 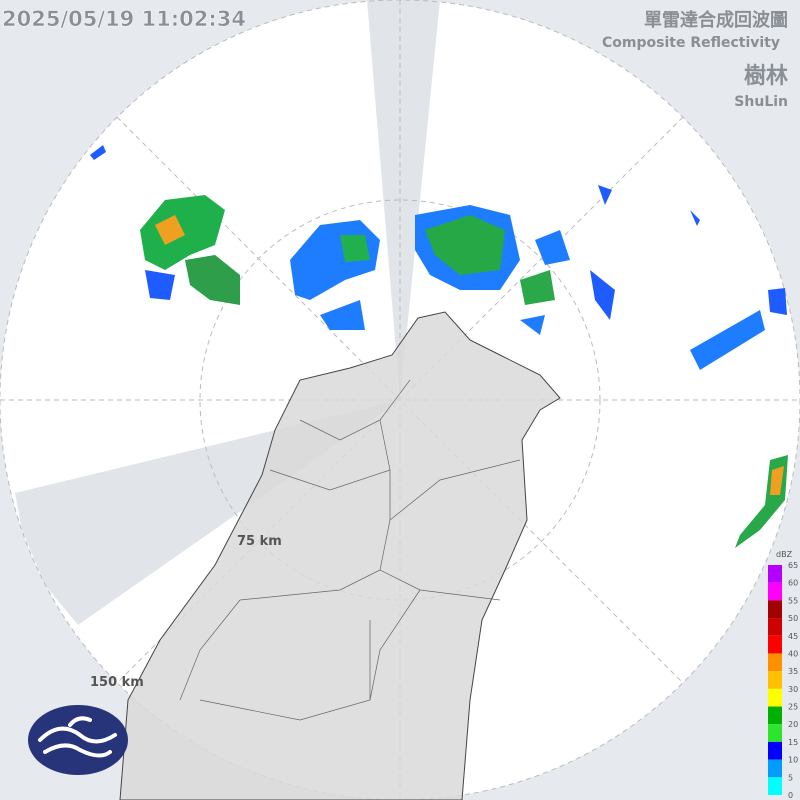 I want to click on range-label: 75 km, so click(x=259, y=541).